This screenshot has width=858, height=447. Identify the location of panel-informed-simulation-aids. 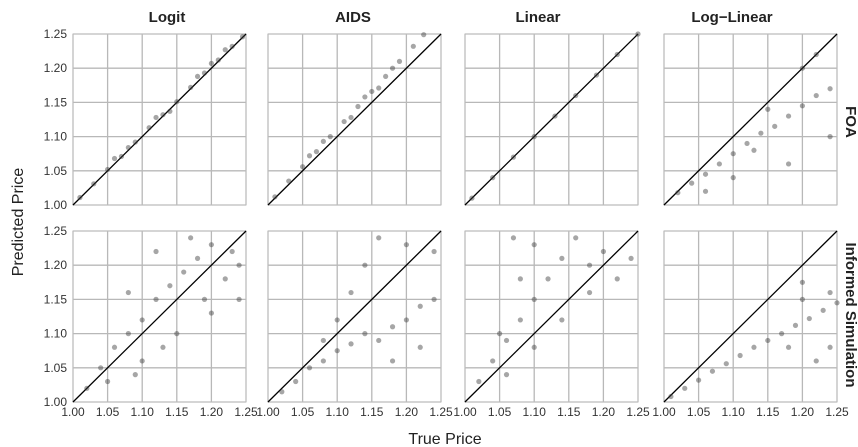
(354, 316).